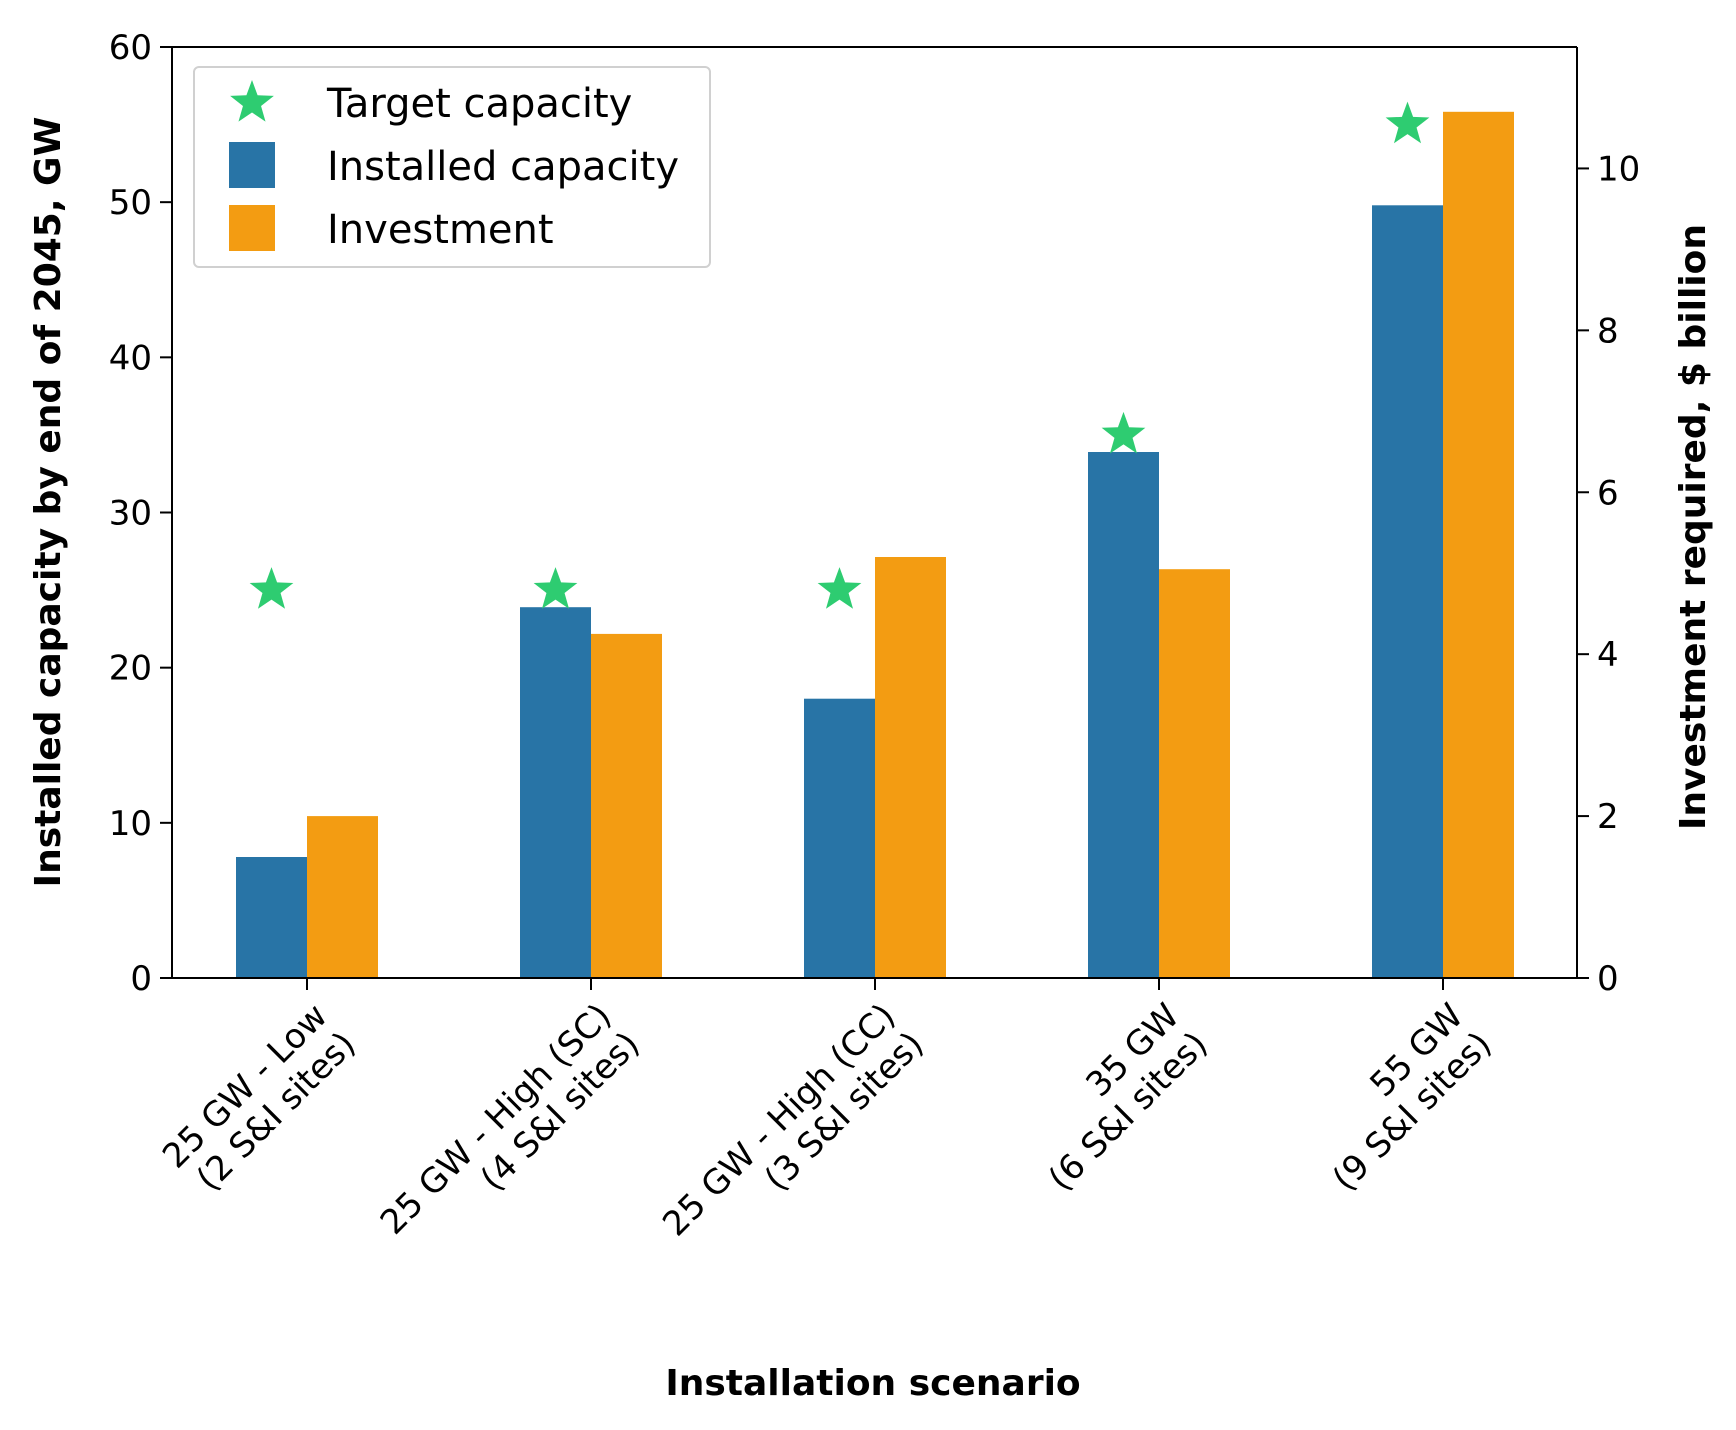 This screenshot has height=1430, width=1736. Describe the element at coordinates (48, 502) in the screenshot. I see `y-axis-label: Installed capacity by end of 2045, GW` at that location.